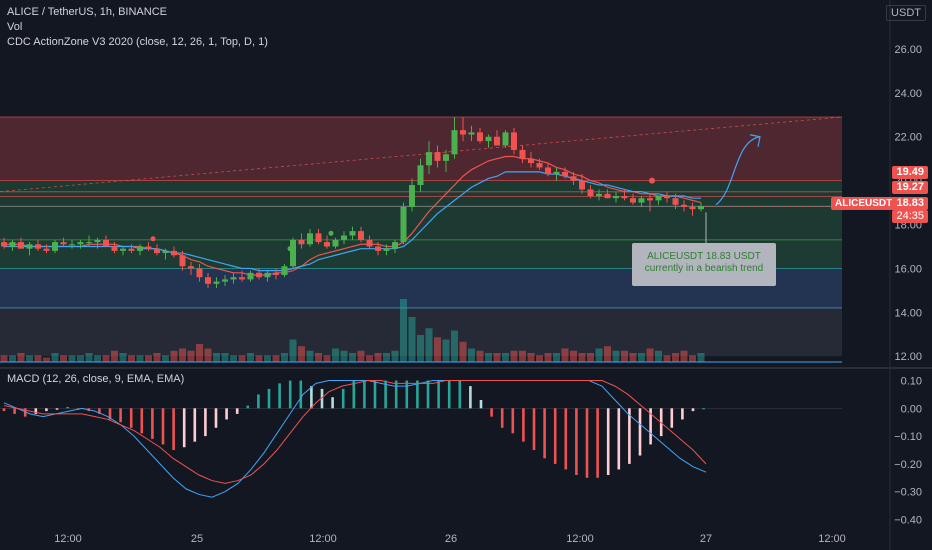 Image resolution: width=932 pixels, height=550 pixels. Describe the element at coordinates (421, 331) in the screenshot. I see `volume-layer` at that location.